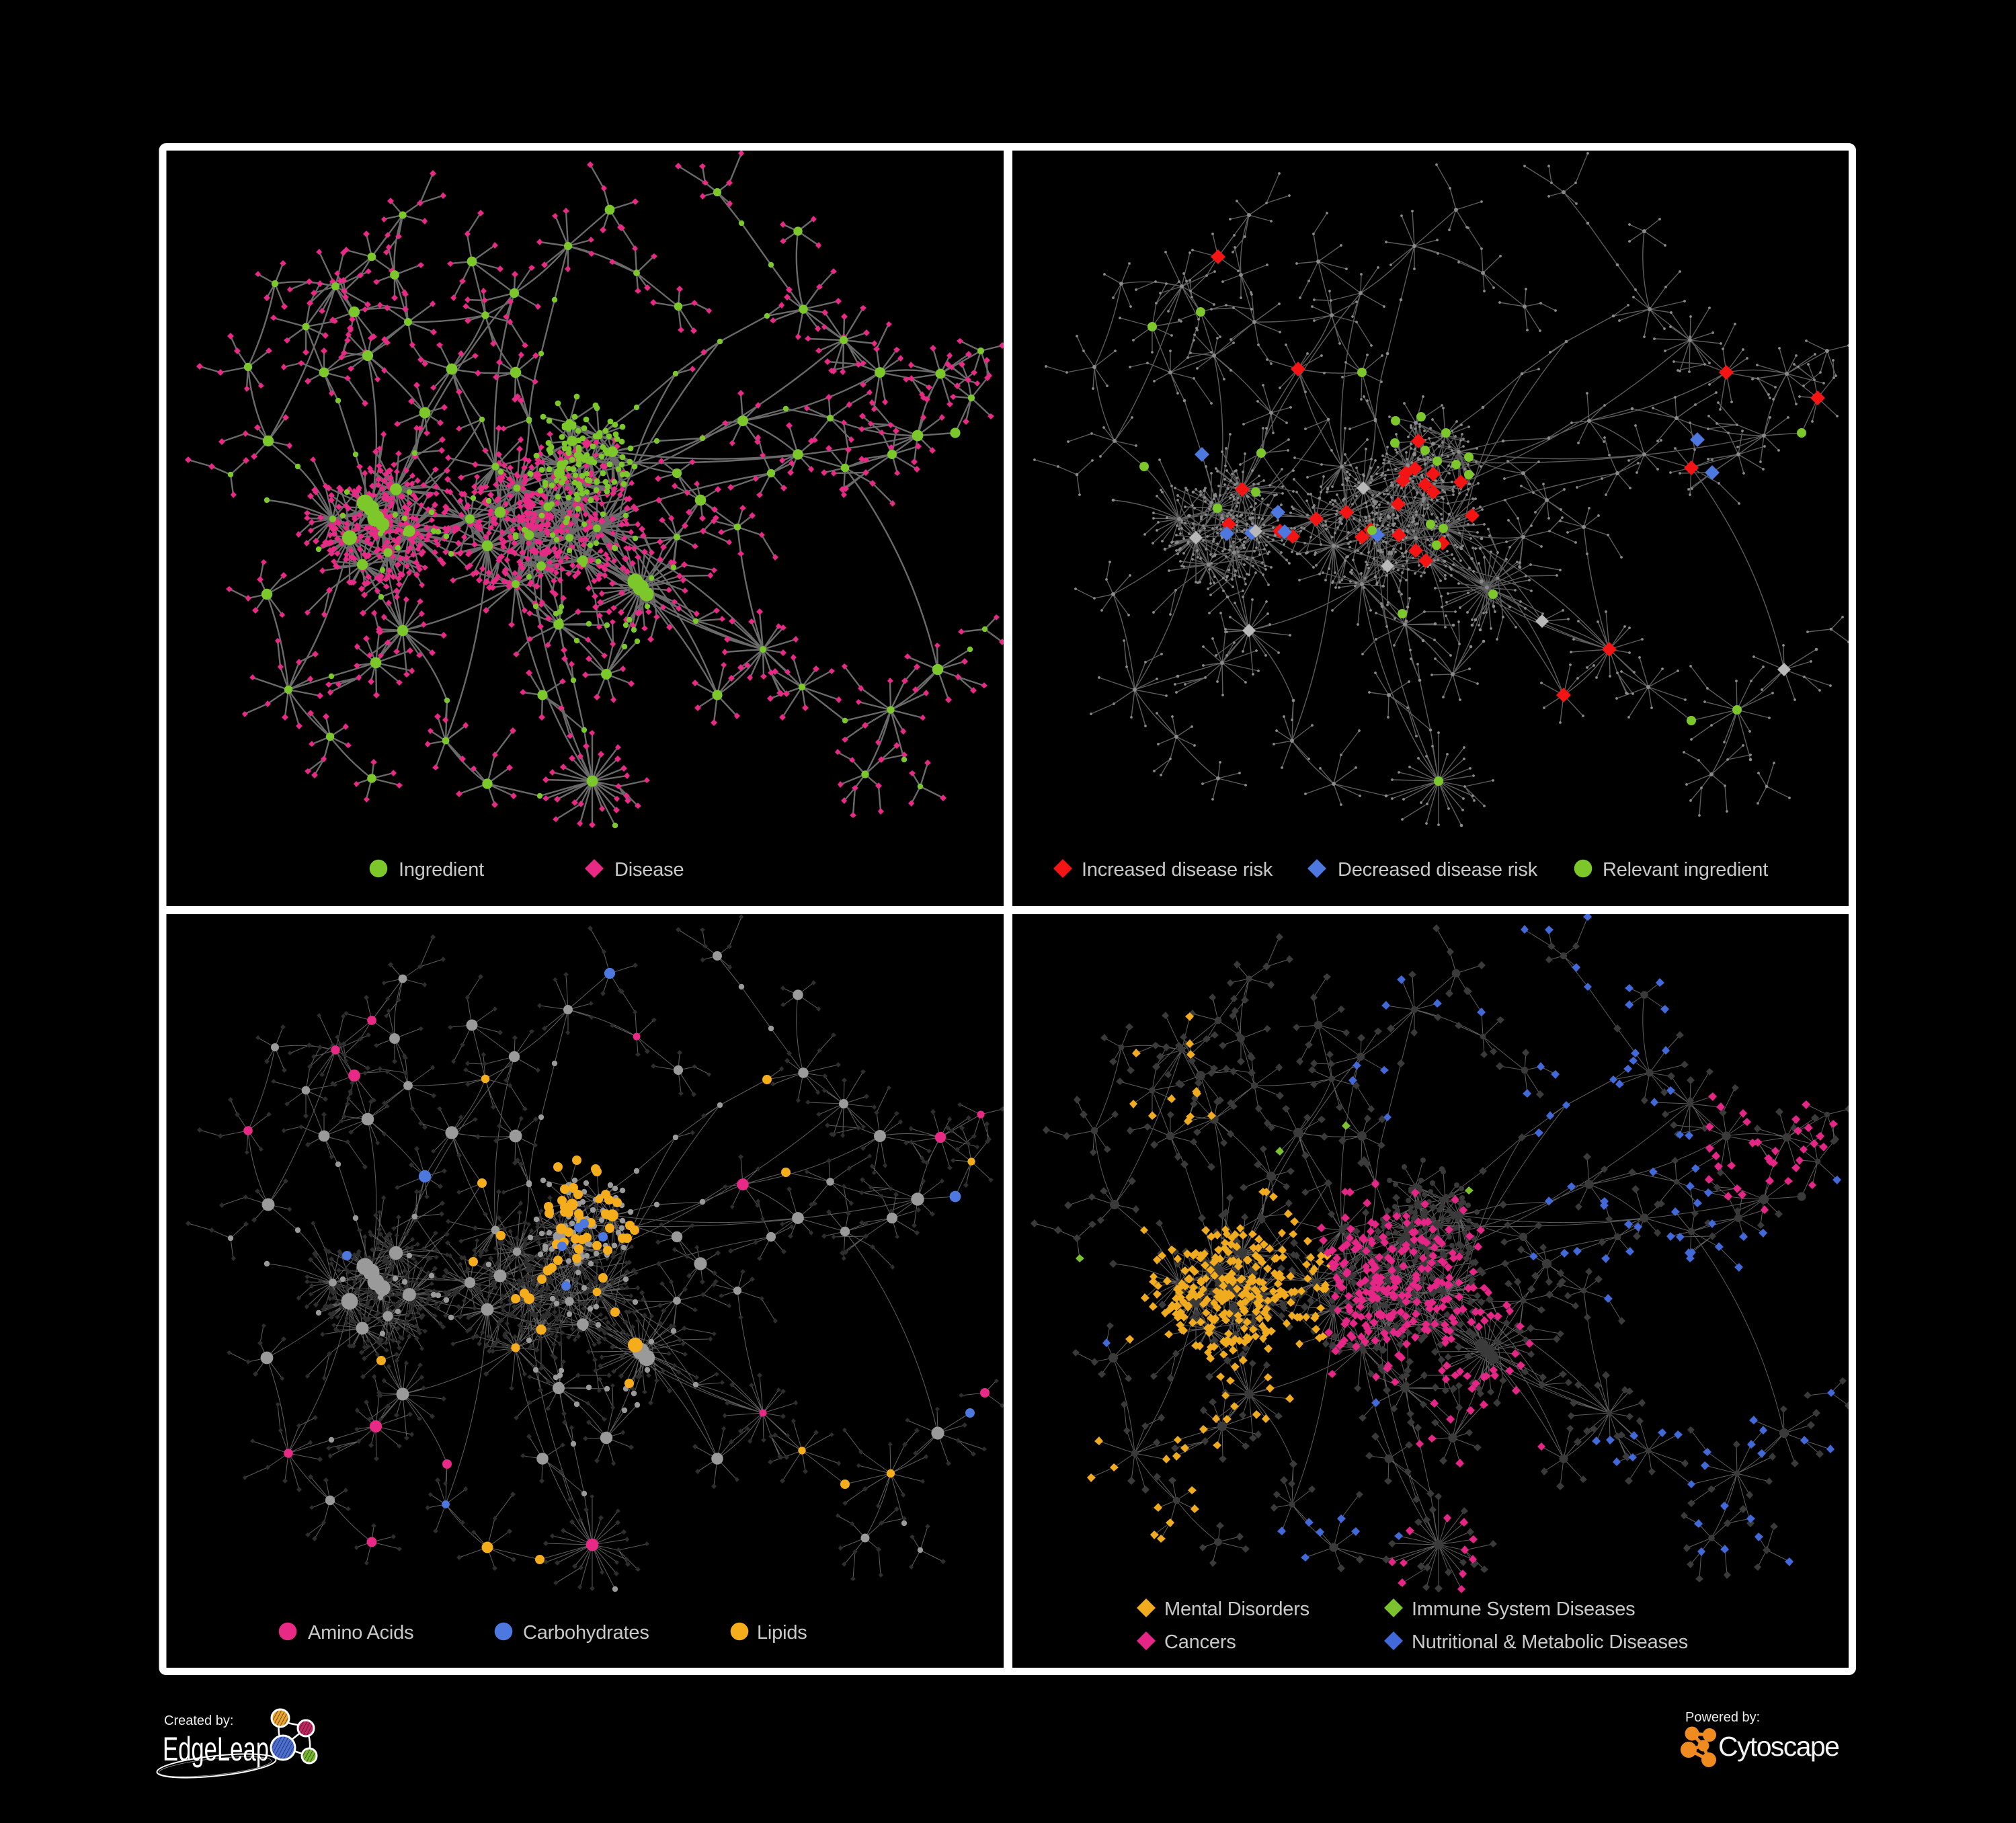 Image resolution: width=2016 pixels, height=1823 pixels. What do you see at coordinates (1685, 870) in the screenshot?
I see `svg-text: Relevant ingredient` at bounding box center [1685, 870].